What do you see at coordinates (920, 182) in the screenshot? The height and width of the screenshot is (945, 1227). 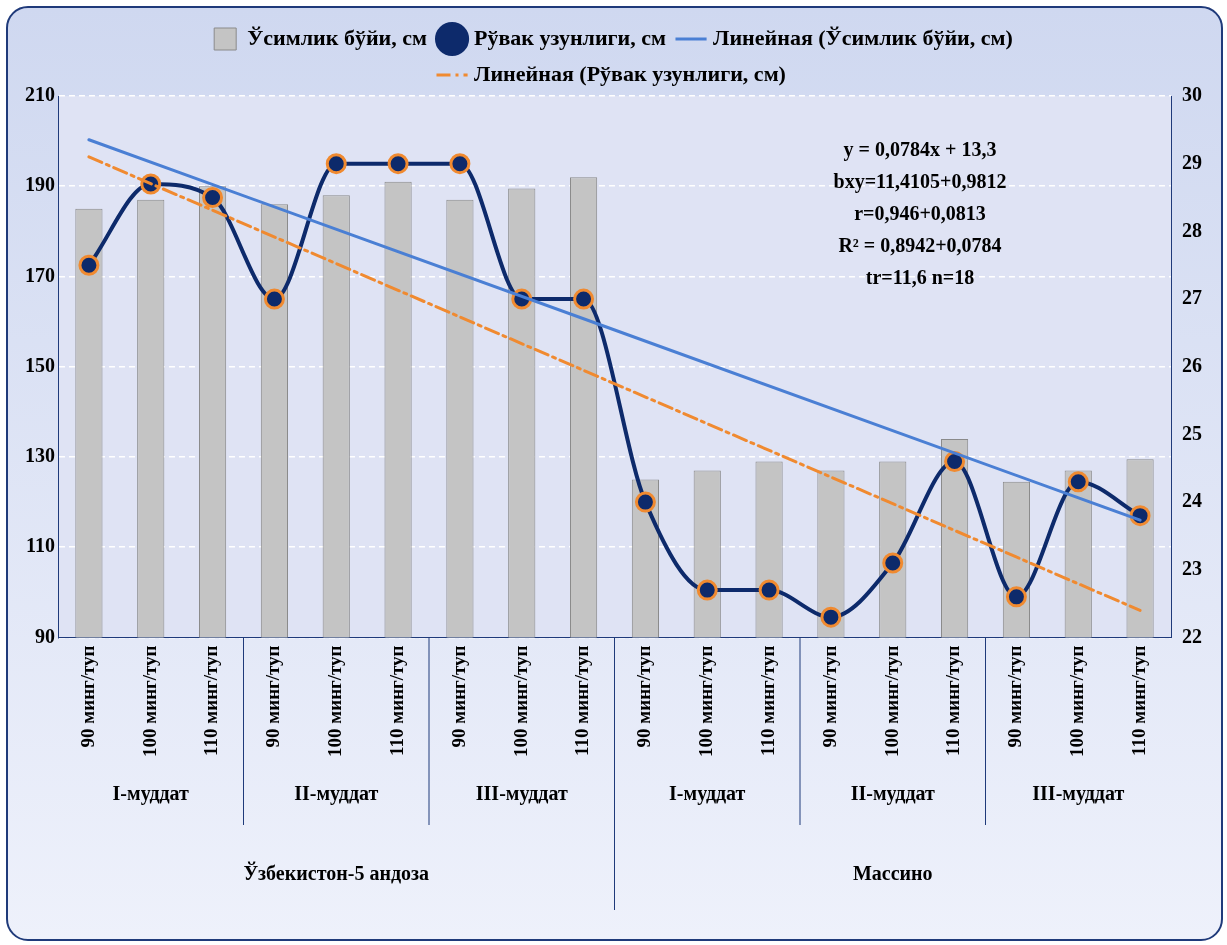 I see `annotation: bxy=11,4105+0,9812` at bounding box center [920, 182].